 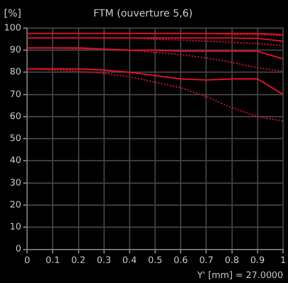 What do you see at coordinates (240, 275) in the screenshot?
I see `x-axis-title: Y' [mm] = 27.0000` at bounding box center [240, 275].